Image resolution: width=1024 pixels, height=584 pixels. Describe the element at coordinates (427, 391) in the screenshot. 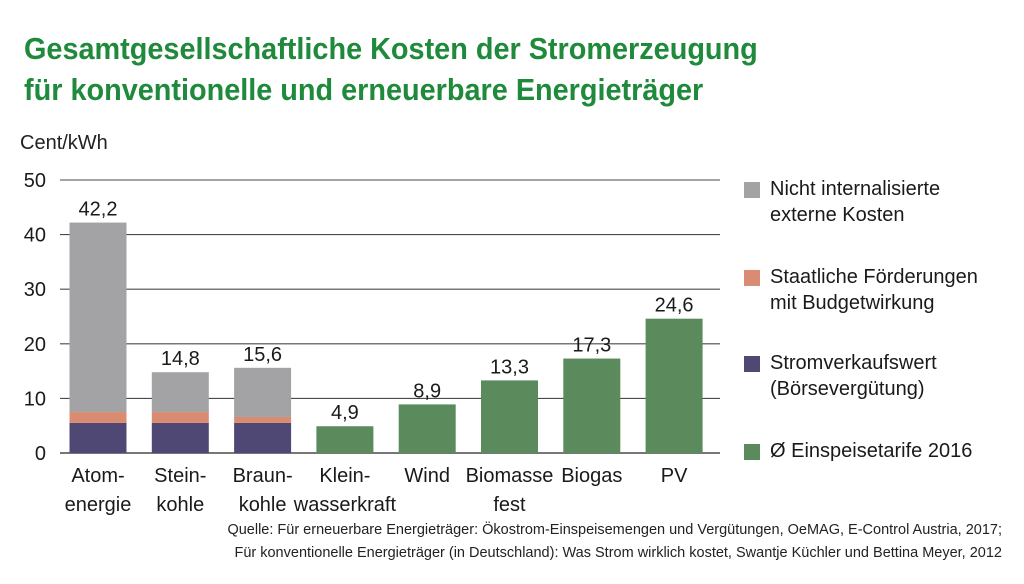

I see `bar-total-label: 8,9` at that location.